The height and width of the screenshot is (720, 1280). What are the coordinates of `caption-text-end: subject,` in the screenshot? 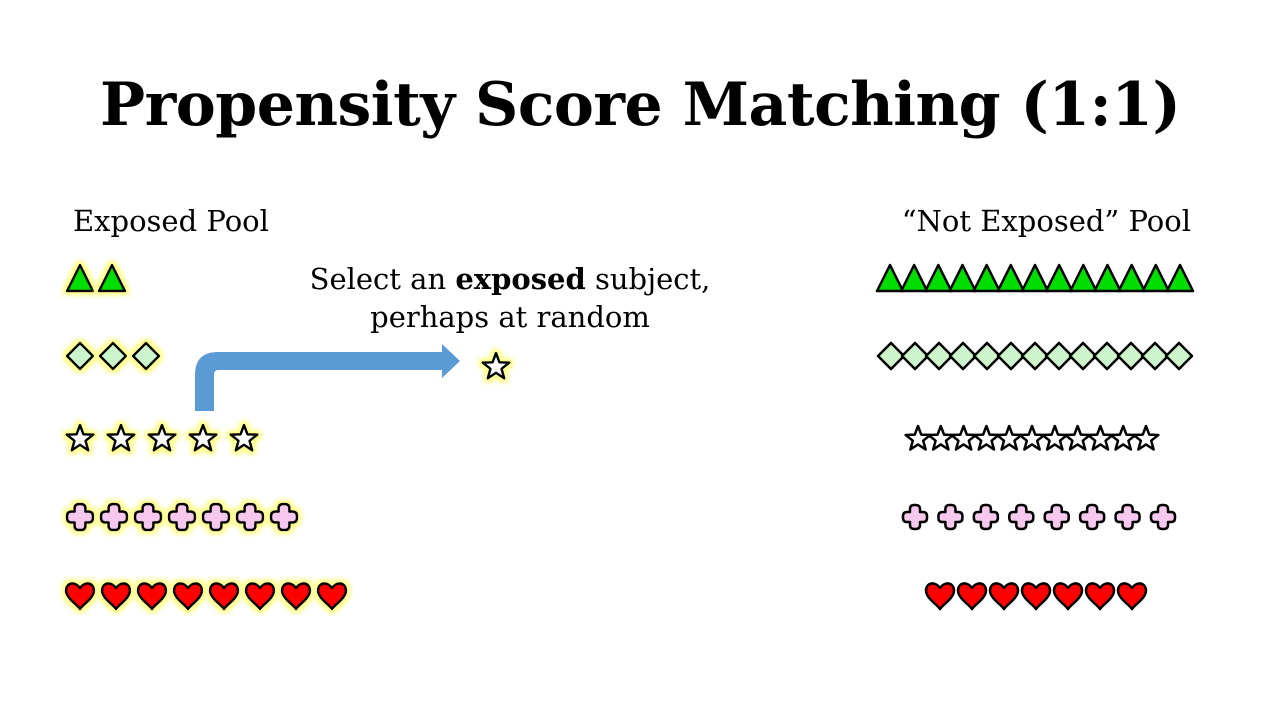 It's located at (648, 279).